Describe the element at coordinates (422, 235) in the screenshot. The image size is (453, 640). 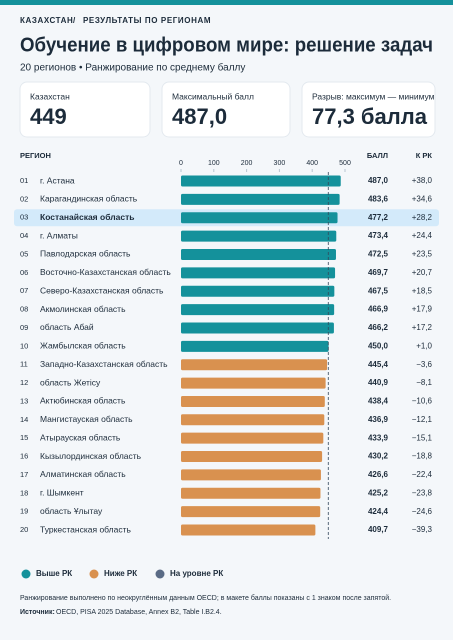
I see `diff-label: +24,4` at that location.